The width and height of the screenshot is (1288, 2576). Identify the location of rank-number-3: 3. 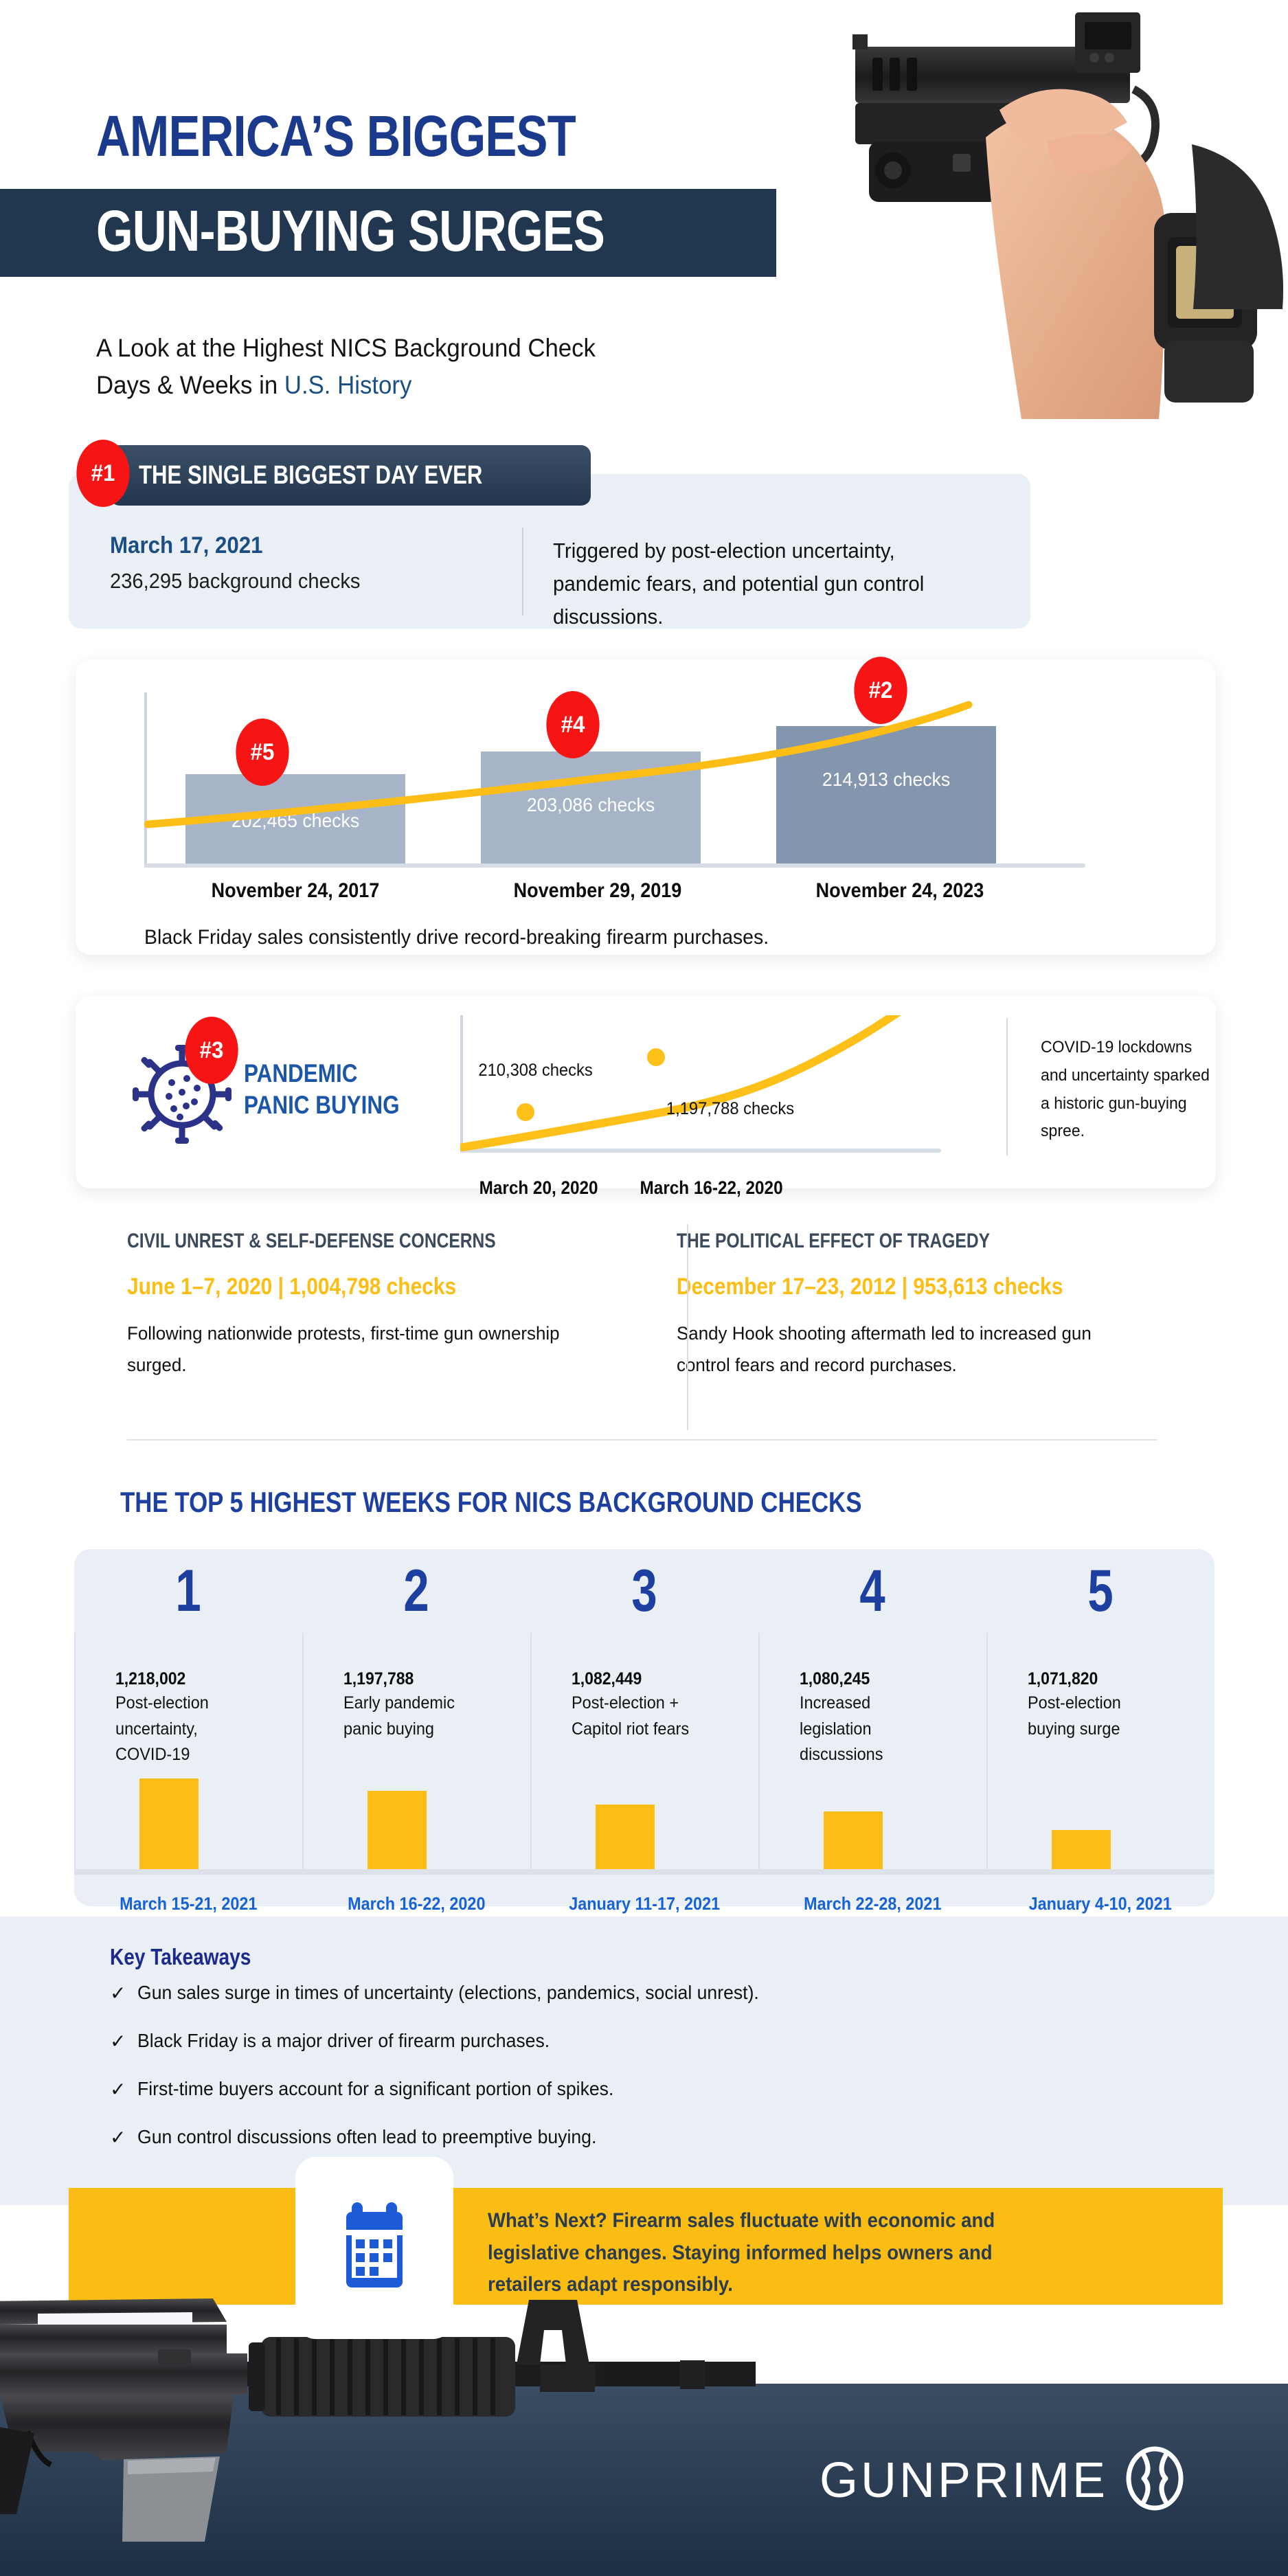
(644, 1591).